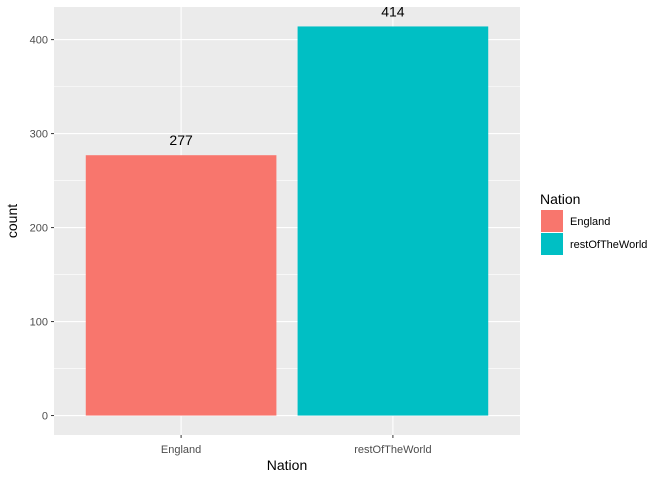  Describe the element at coordinates (39, 135) in the screenshot. I see `y-tick-label: 300` at that location.